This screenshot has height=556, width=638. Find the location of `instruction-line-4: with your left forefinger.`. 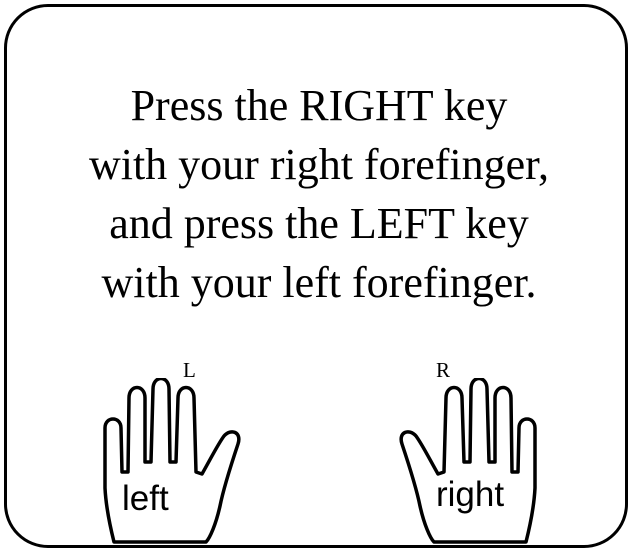

instruction-line-4: with your left forefinger. is located at coordinates (319, 282).